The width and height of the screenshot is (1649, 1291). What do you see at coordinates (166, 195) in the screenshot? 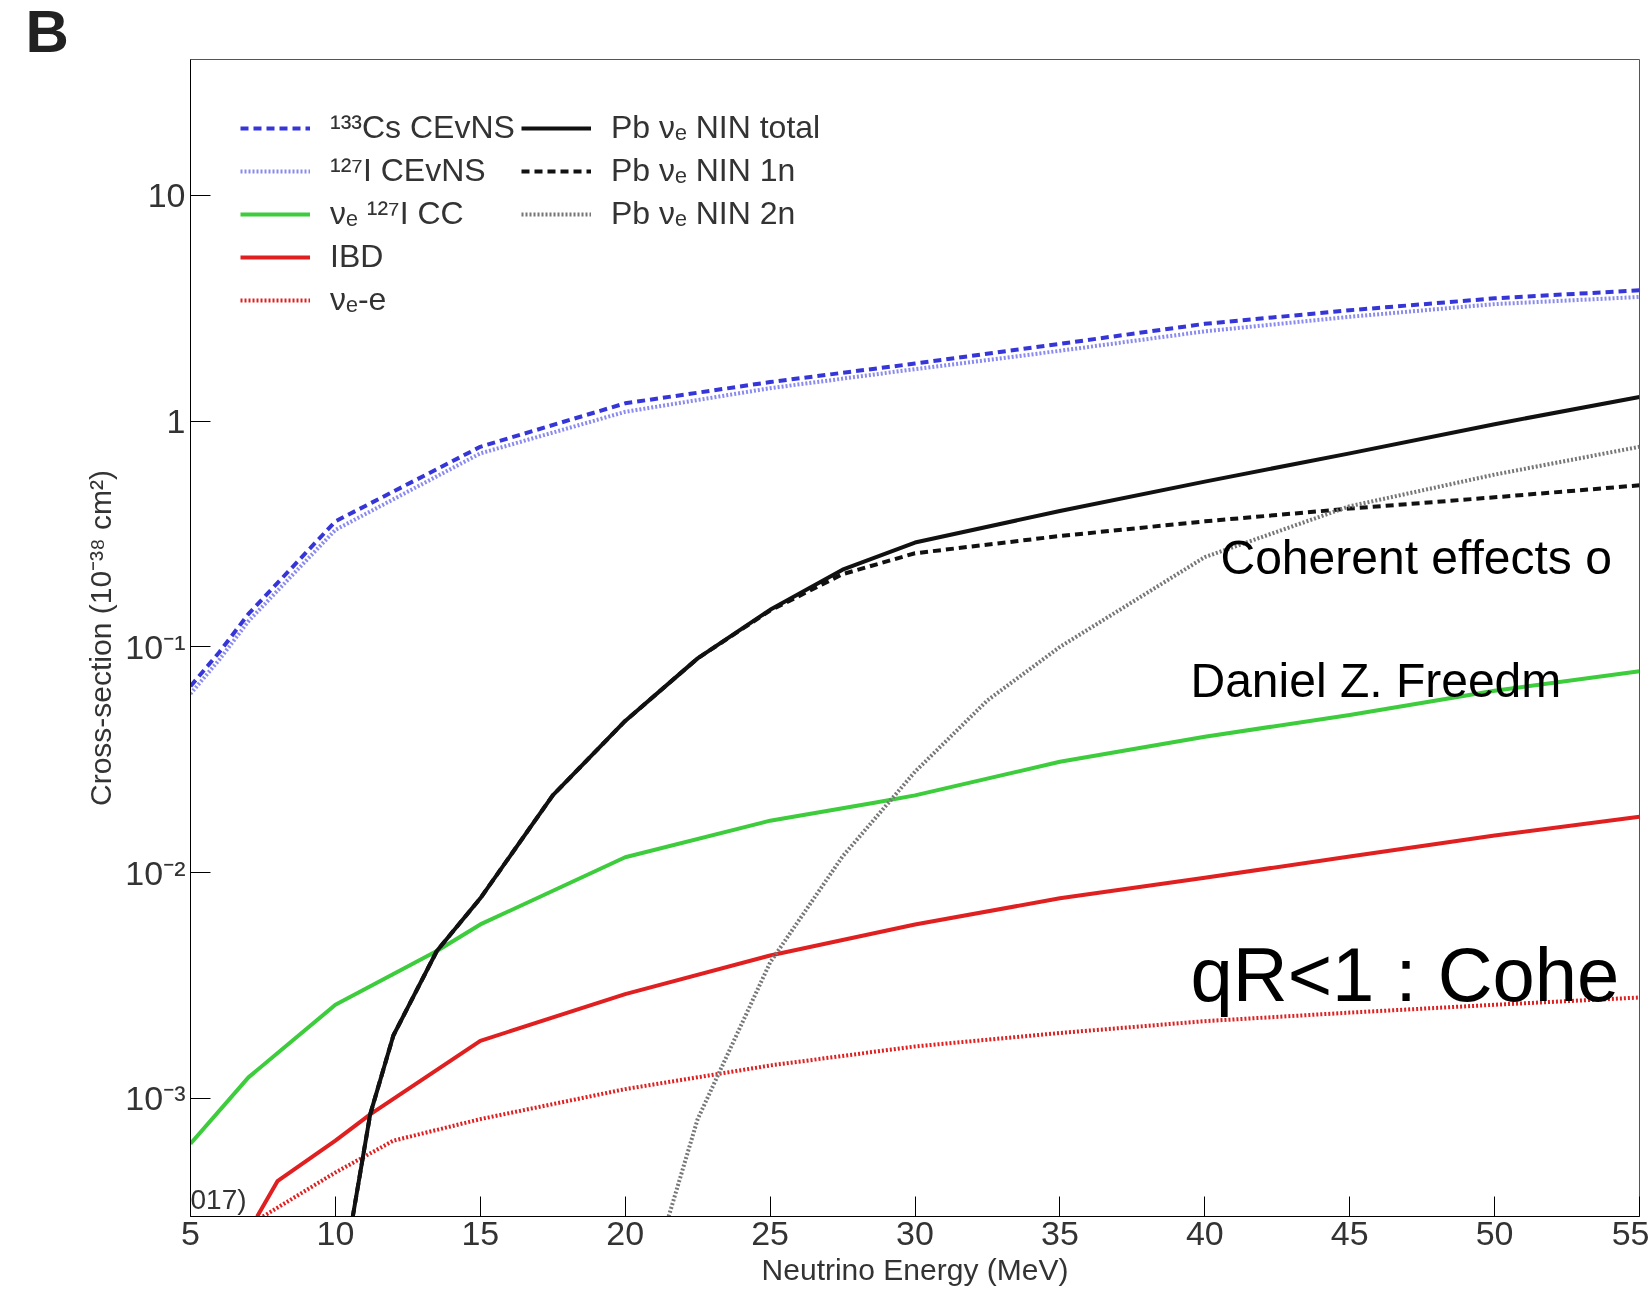
I see `y-tick-label: 10` at bounding box center [166, 195].